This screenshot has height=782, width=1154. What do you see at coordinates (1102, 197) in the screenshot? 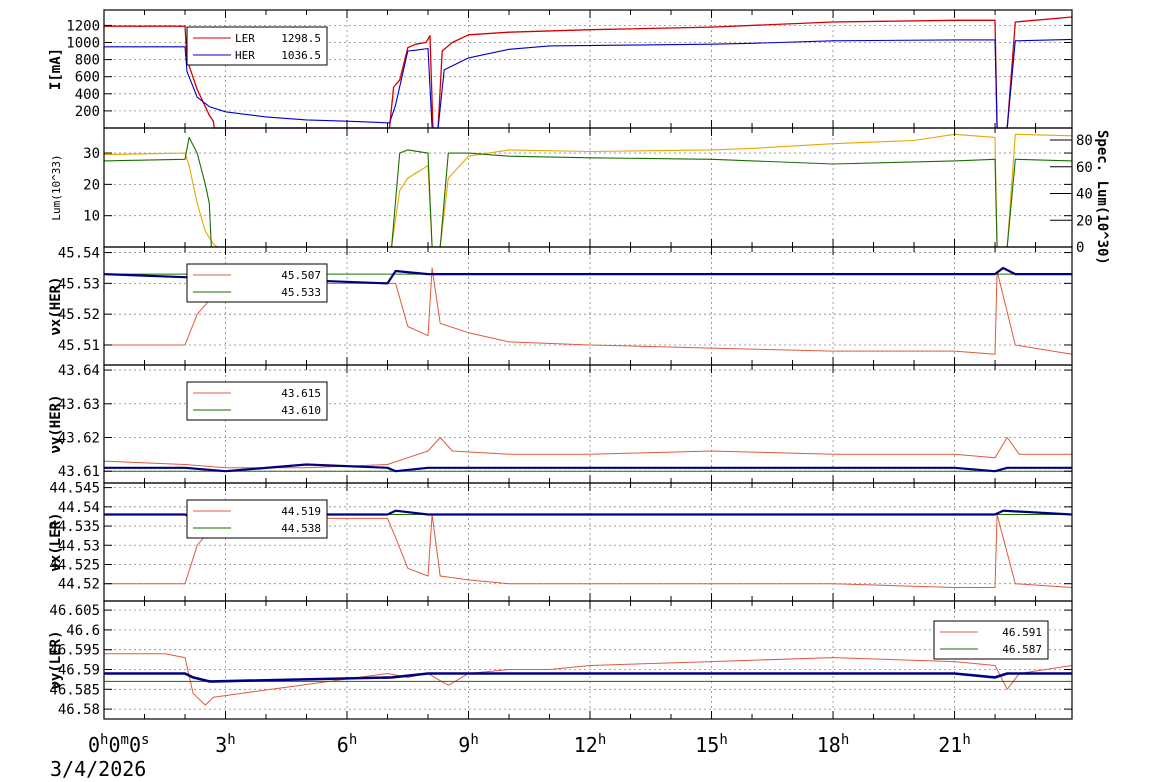
I see `y2-axis-label: Spec. Lum(10^30)` at bounding box center [1102, 197].